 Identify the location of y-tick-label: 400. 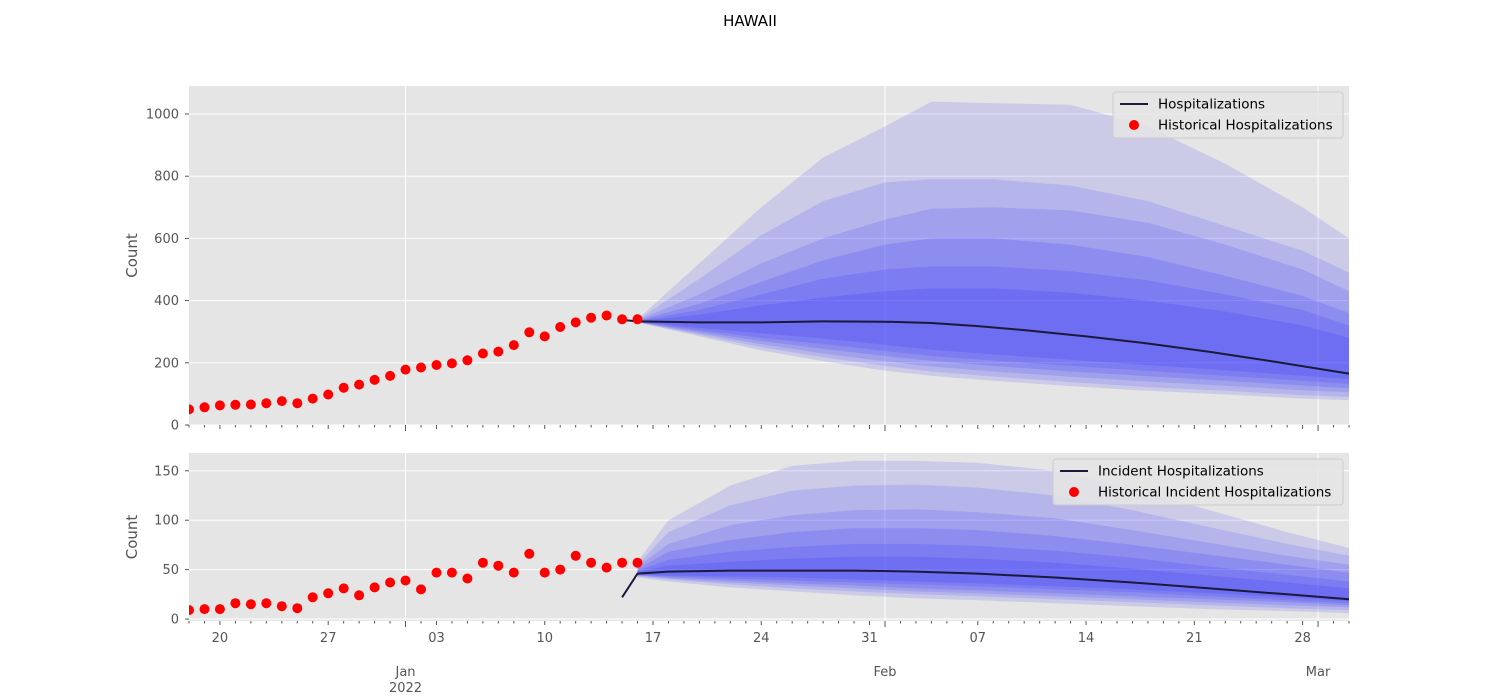
(166, 301).